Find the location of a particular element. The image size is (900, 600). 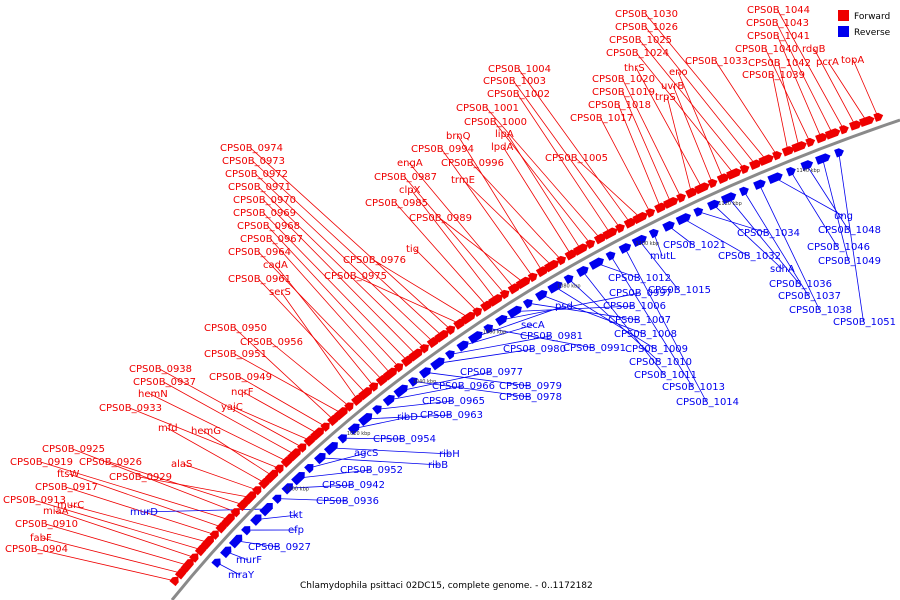

reverse-gene-label: ribB is located at coordinates (438, 465).